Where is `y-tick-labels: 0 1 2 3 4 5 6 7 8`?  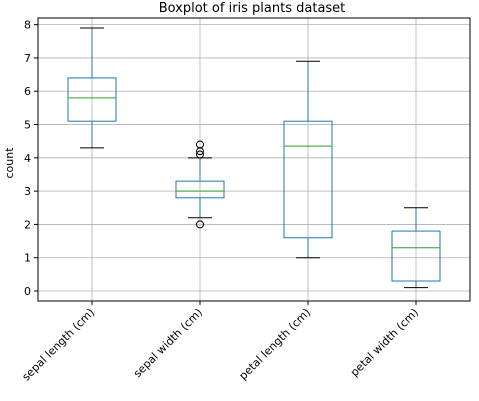
y-tick-labels: 0 1 2 3 4 5 6 7 8 is located at coordinates (31, 158).